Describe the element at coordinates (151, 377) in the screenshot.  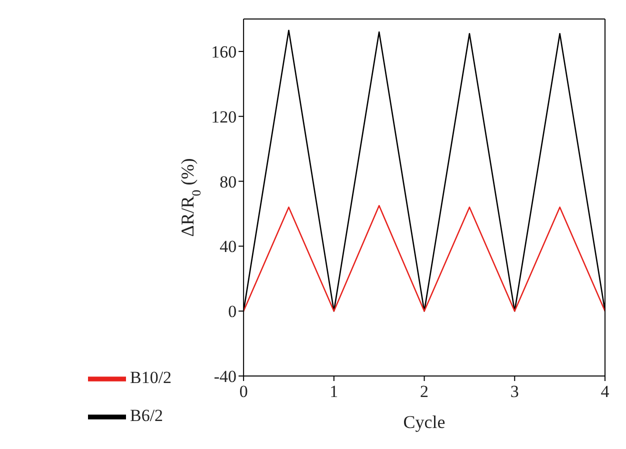
I see `legend-label: B10/2` at that location.